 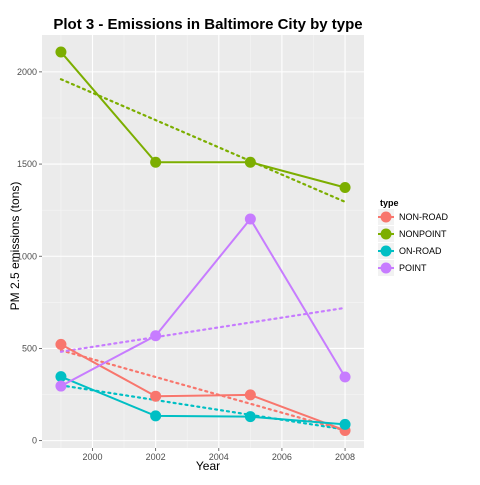 What do you see at coordinates (423, 234) in the screenshot?
I see `legend-label-nonpoint: NONPOINT` at bounding box center [423, 234].